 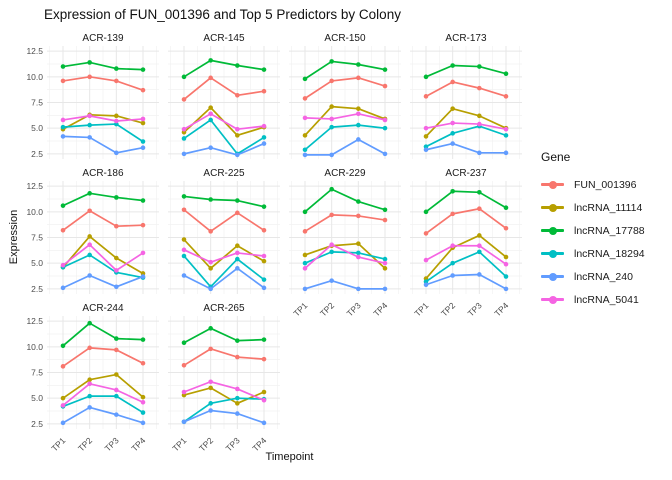 I want to click on legend-label: lncRNA_5041, so click(x=606, y=299).